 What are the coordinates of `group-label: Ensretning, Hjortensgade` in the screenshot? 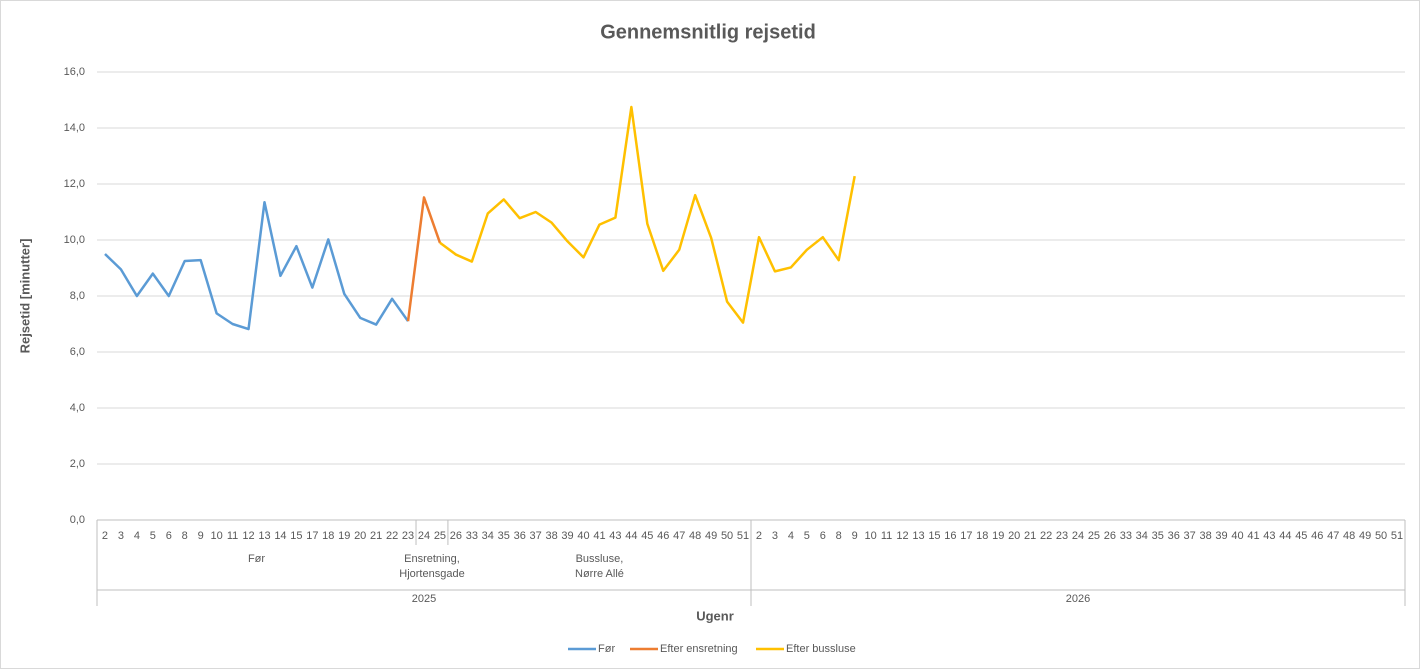 It's located at (432, 566).